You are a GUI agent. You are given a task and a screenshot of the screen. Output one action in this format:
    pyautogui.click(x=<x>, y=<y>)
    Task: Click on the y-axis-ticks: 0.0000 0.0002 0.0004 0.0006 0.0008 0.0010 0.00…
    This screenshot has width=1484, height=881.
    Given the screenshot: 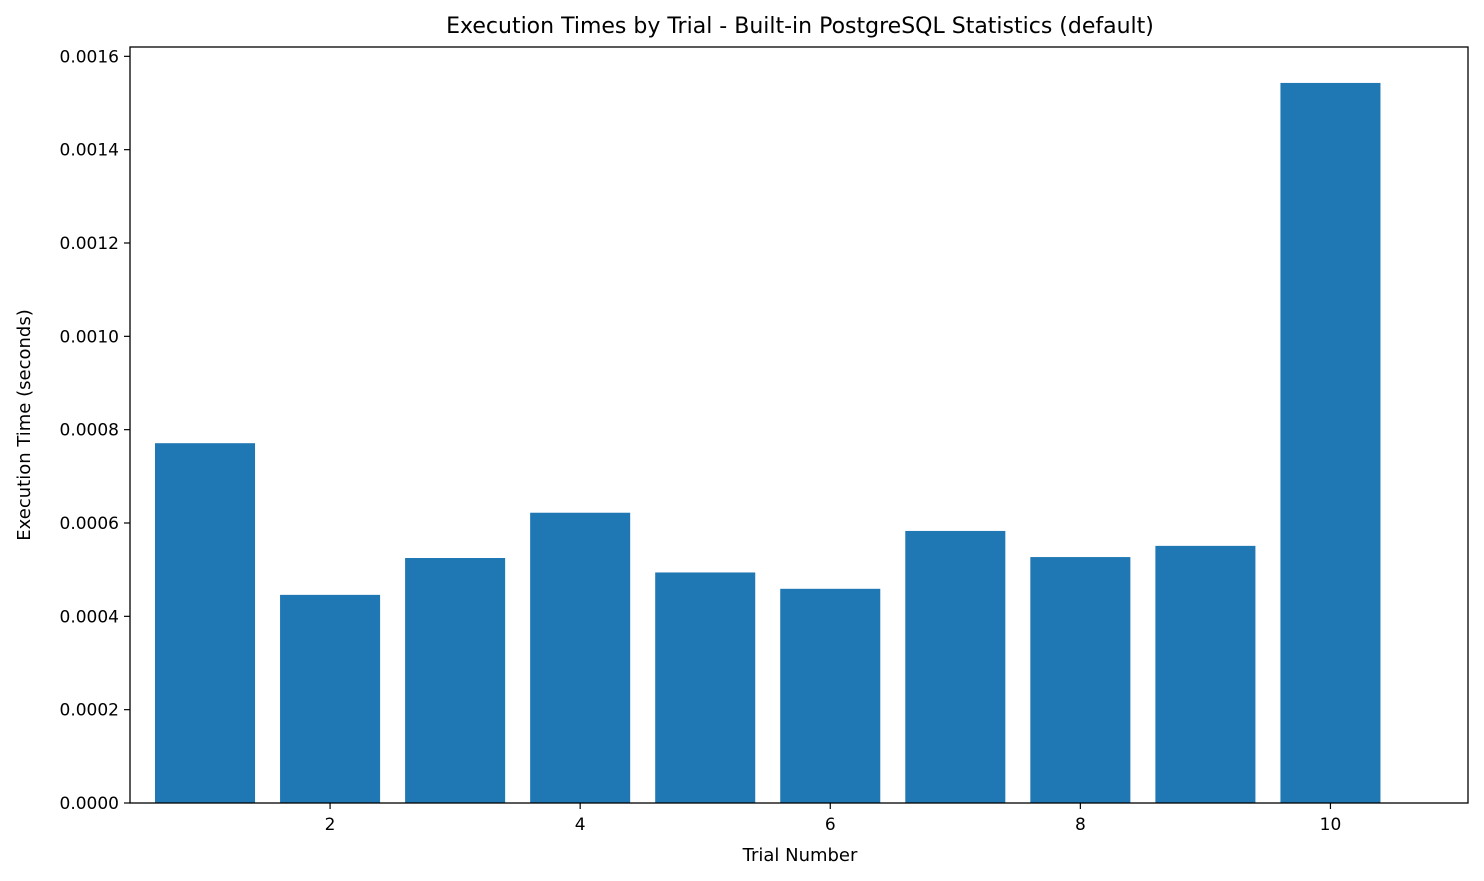 What is the action you would take?
    pyautogui.click(x=95, y=430)
    